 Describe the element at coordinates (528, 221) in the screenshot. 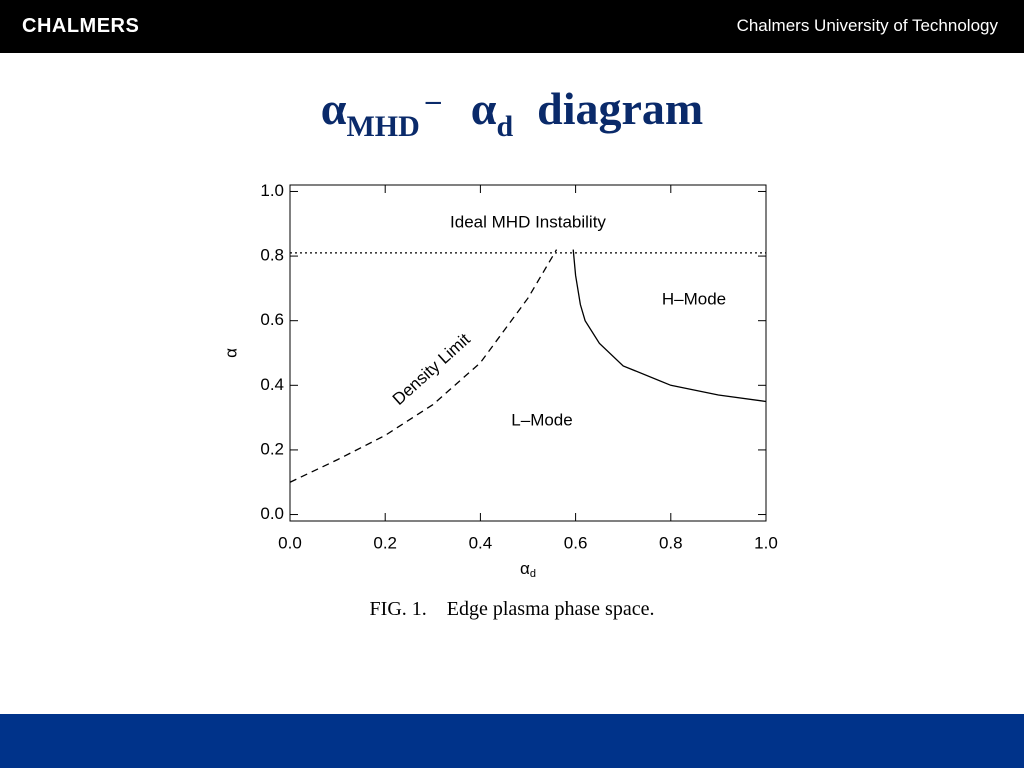

I see `annotation: Ideal MHD Instability` at that location.